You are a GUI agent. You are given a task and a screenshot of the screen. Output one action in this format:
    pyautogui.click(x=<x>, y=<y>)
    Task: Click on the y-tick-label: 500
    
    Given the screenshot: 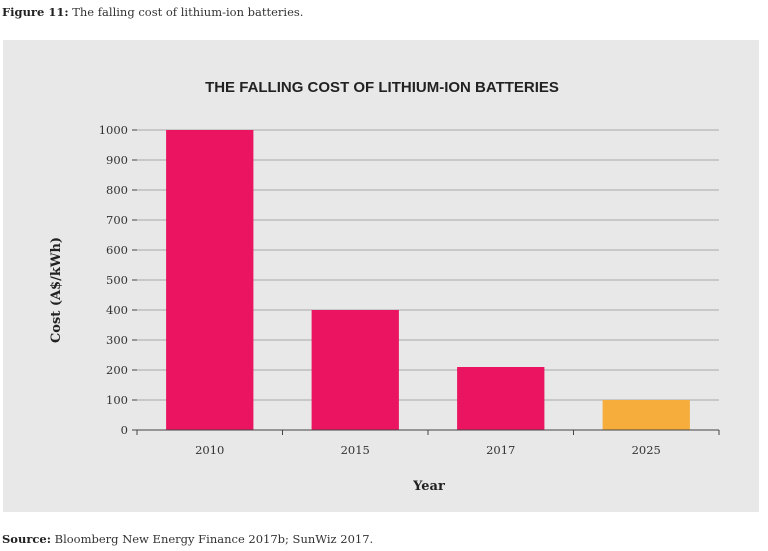 What is the action you would take?
    pyautogui.click(x=117, y=280)
    